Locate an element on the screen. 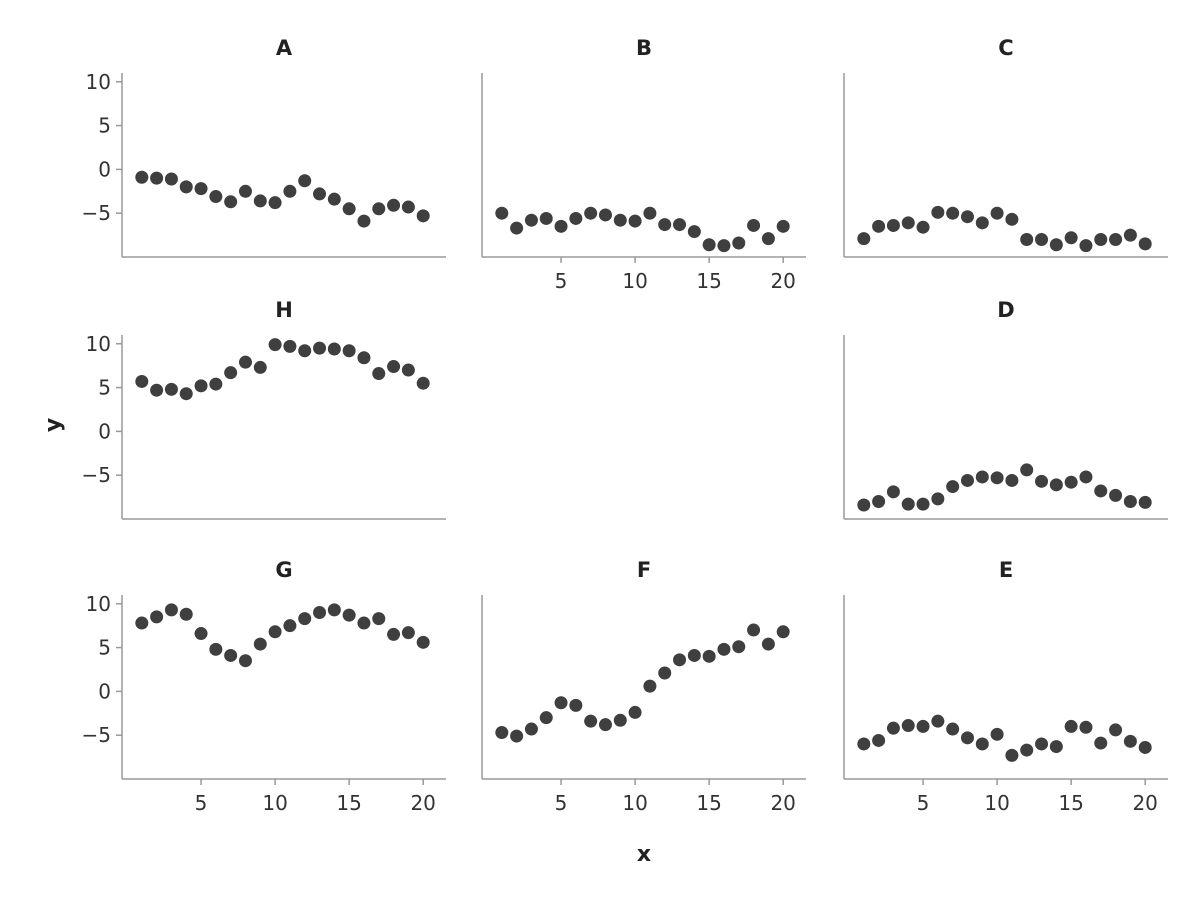 Image resolution: width=1200 pixels, height=904 pixels. panel-g-x-tick-label-5: 5 is located at coordinates (201, 803).